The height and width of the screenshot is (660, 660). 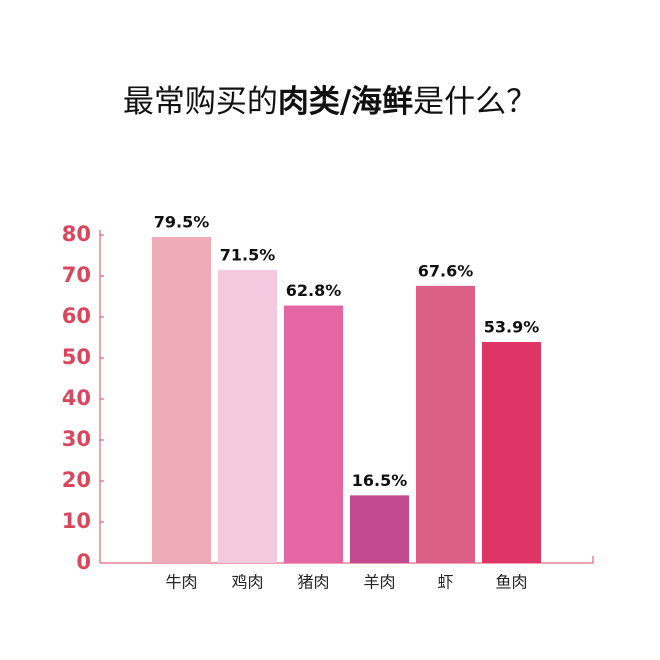 What do you see at coordinates (247, 582) in the screenshot?
I see `x-tick-label: 鸡肉` at bounding box center [247, 582].